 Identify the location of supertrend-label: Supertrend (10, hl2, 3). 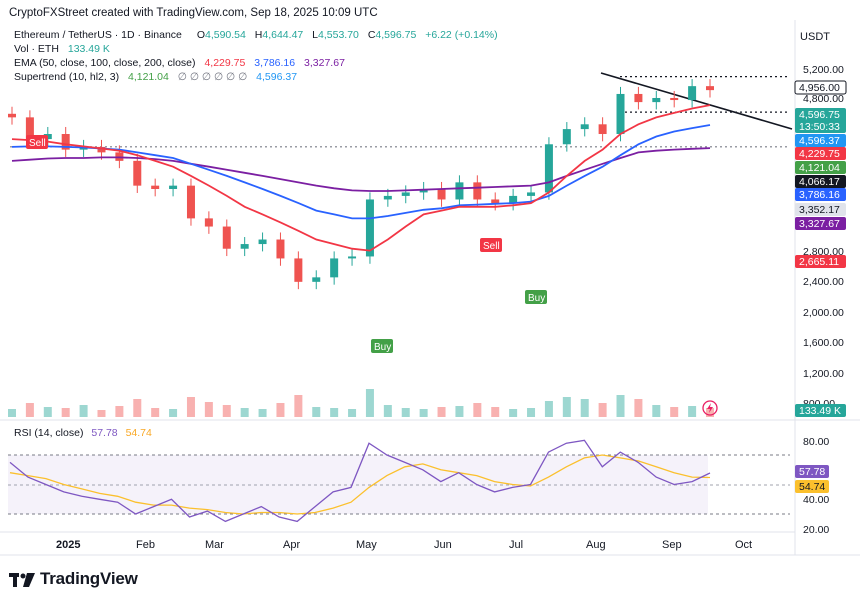
(67, 77).